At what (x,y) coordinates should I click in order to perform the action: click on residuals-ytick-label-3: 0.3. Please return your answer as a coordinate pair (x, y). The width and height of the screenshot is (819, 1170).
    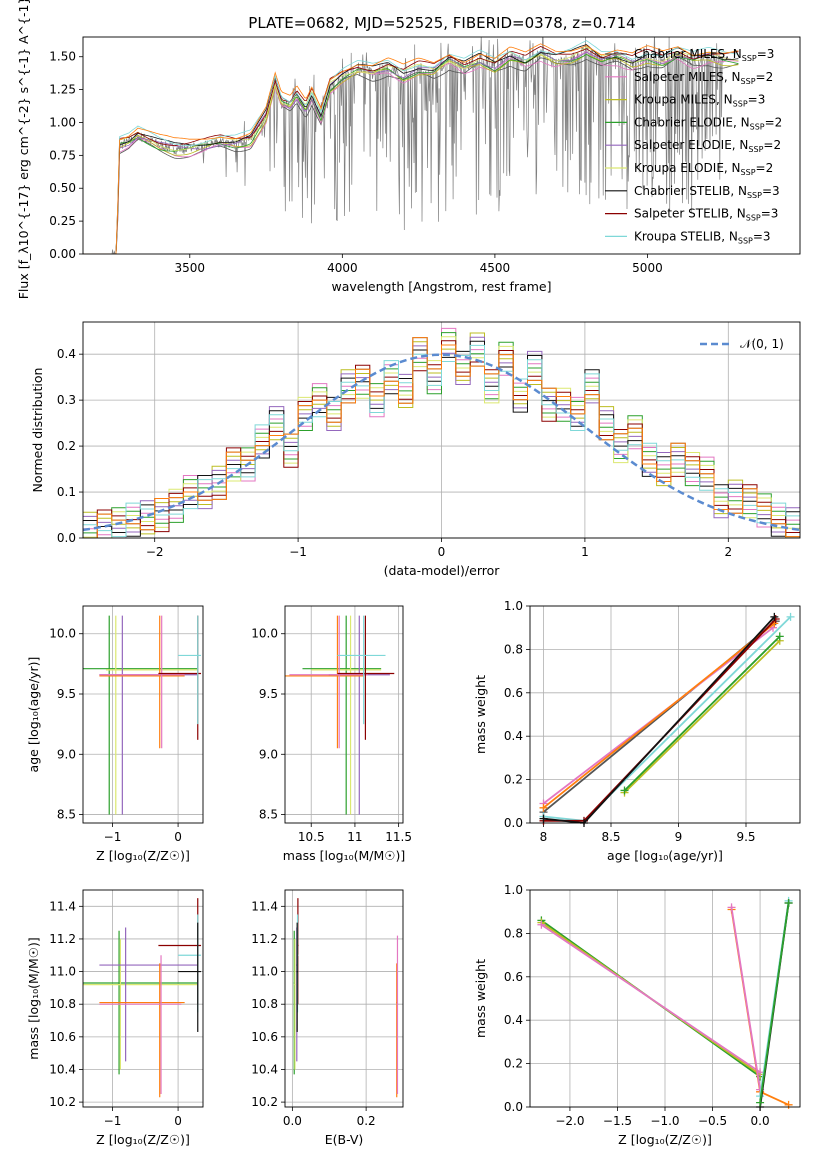
    Looking at the image, I should click on (66, 400).